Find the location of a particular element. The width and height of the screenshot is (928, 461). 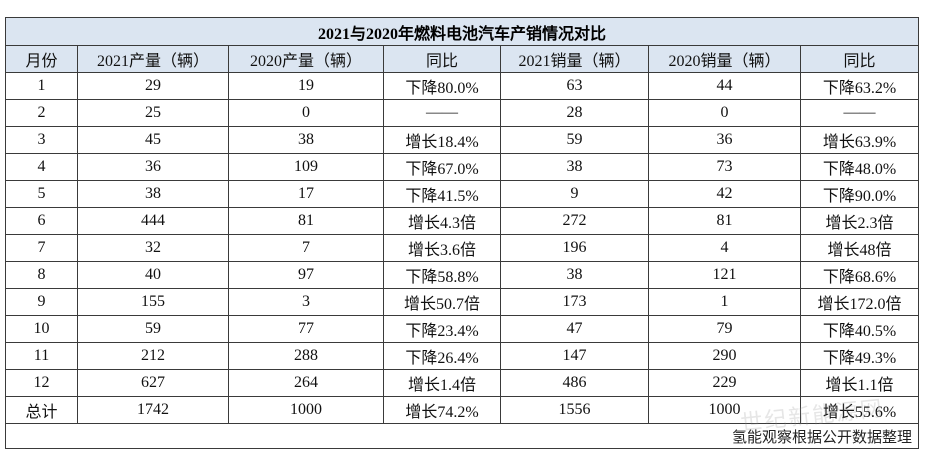

cell-sales-yoy: 增长63.9% is located at coordinates (859, 140).